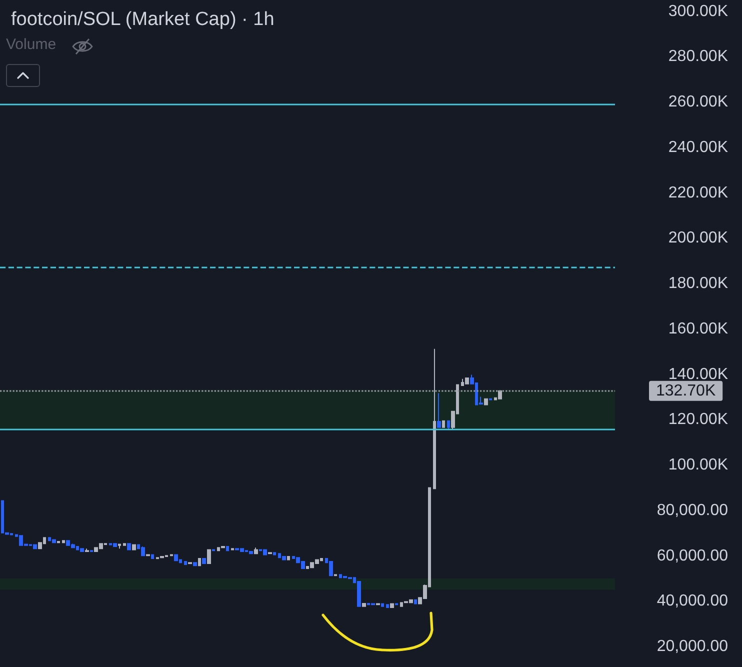 This screenshot has width=742, height=667. What do you see at coordinates (698, 57) in the screenshot?
I see `y-tick-label: 280.00K` at bounding box center [698, 57].